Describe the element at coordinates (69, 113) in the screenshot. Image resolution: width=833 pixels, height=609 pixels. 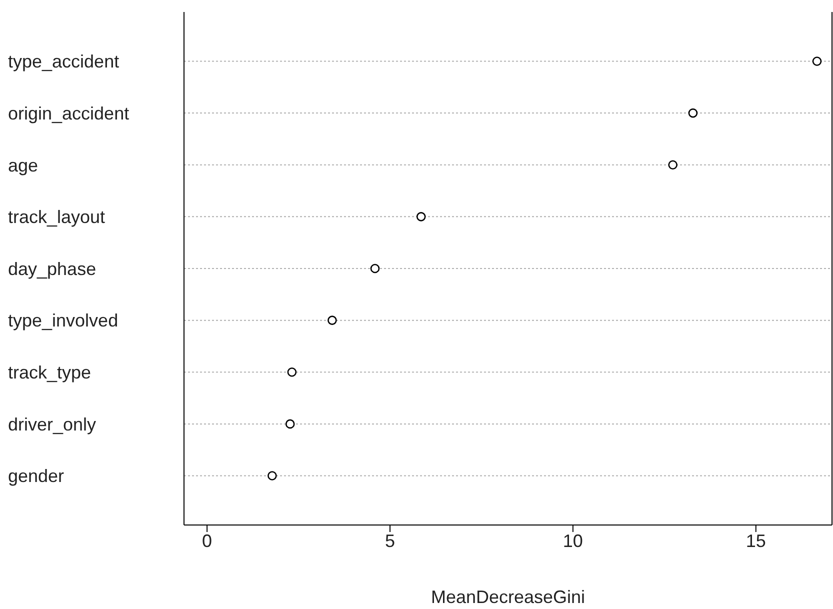
I see `y-tick-label: origin_accident` at that location.